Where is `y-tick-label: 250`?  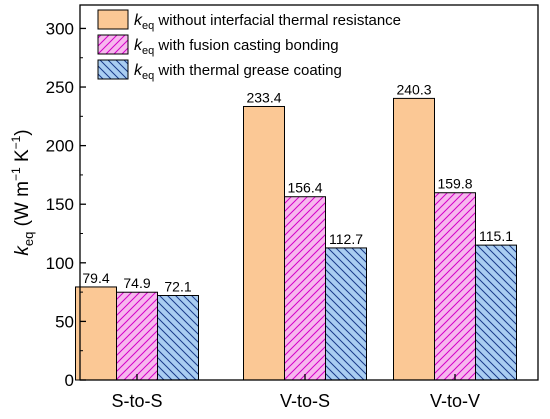
y-tick-label: 250 is located at coordinates (60, 87).